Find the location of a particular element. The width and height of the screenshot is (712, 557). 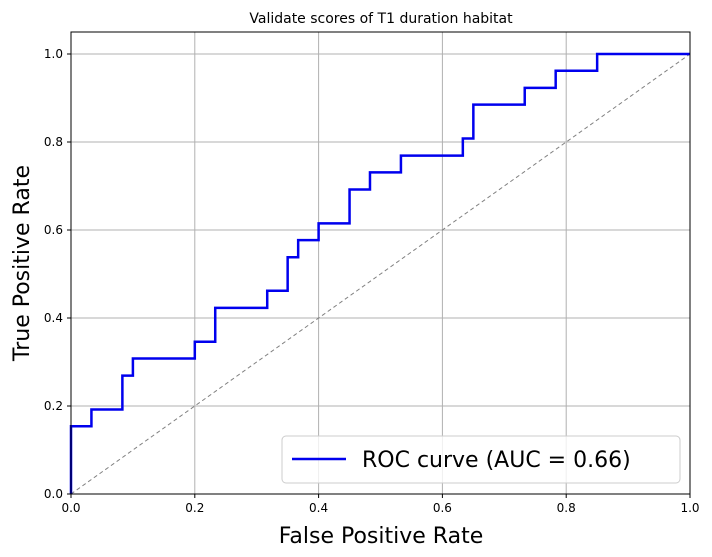

legend-box is located at coordinates (481, 459).